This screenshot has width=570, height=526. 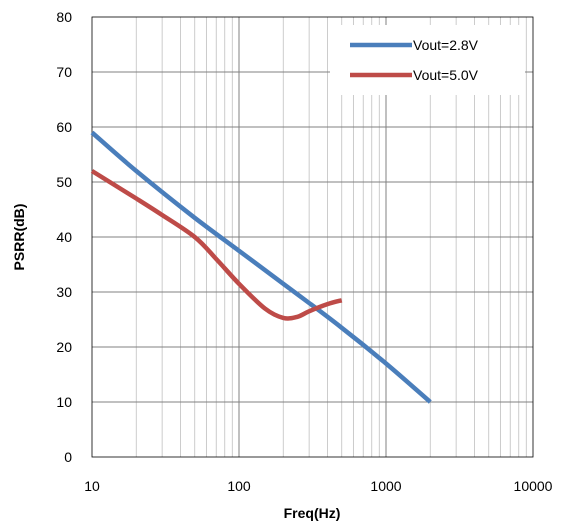 I want to click on y-tick-label: 60, so click(x=64, y=127).